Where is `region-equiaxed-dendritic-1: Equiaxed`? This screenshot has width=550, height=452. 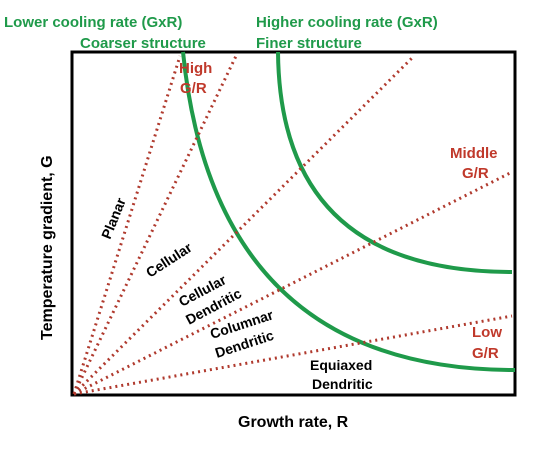 region-equiaxed-dendritic-1: Equiaxed is located at coordinates (341, 365).